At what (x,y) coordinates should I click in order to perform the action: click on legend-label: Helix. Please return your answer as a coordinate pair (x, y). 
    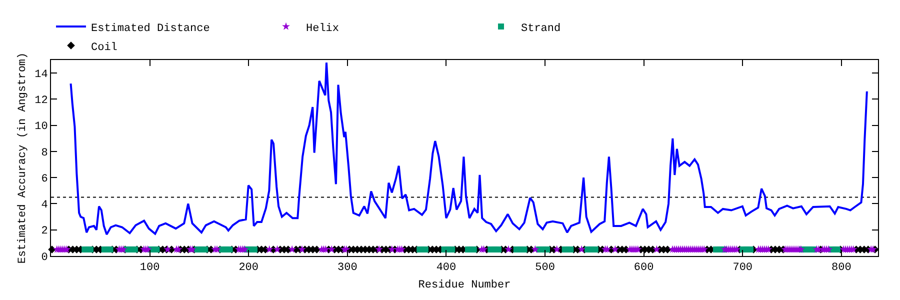
    Looking at the image, I should click on (323, 28).